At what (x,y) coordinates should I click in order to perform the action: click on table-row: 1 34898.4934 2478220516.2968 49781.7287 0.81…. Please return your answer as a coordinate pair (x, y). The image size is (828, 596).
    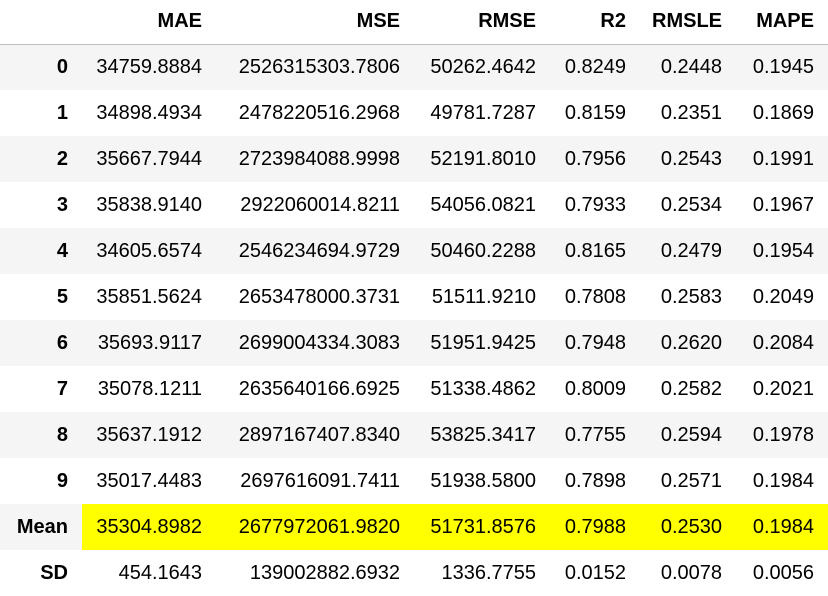
    Looking at the image, I should click on (414, 113).